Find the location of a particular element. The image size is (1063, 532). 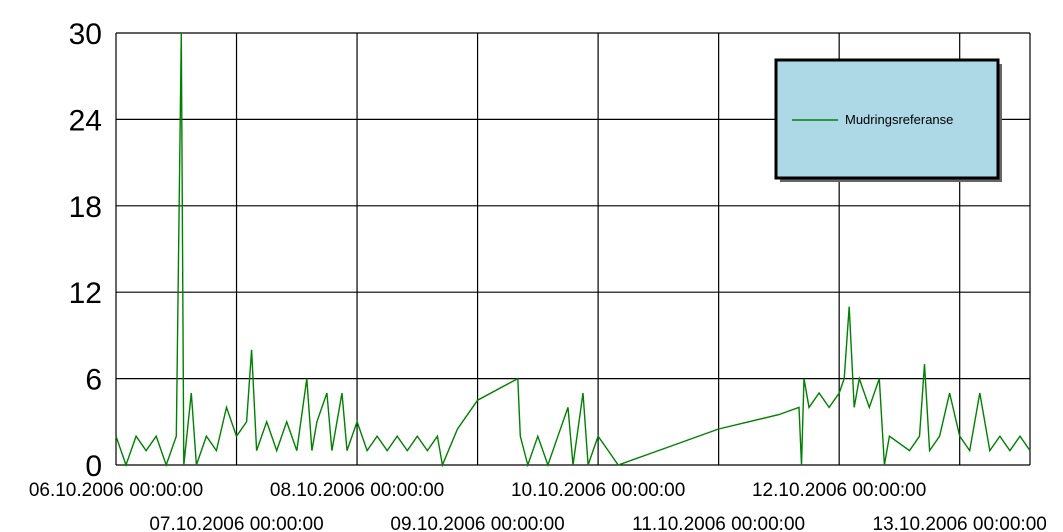

y-tick-label: 6 is located at coordinates (93, 380).